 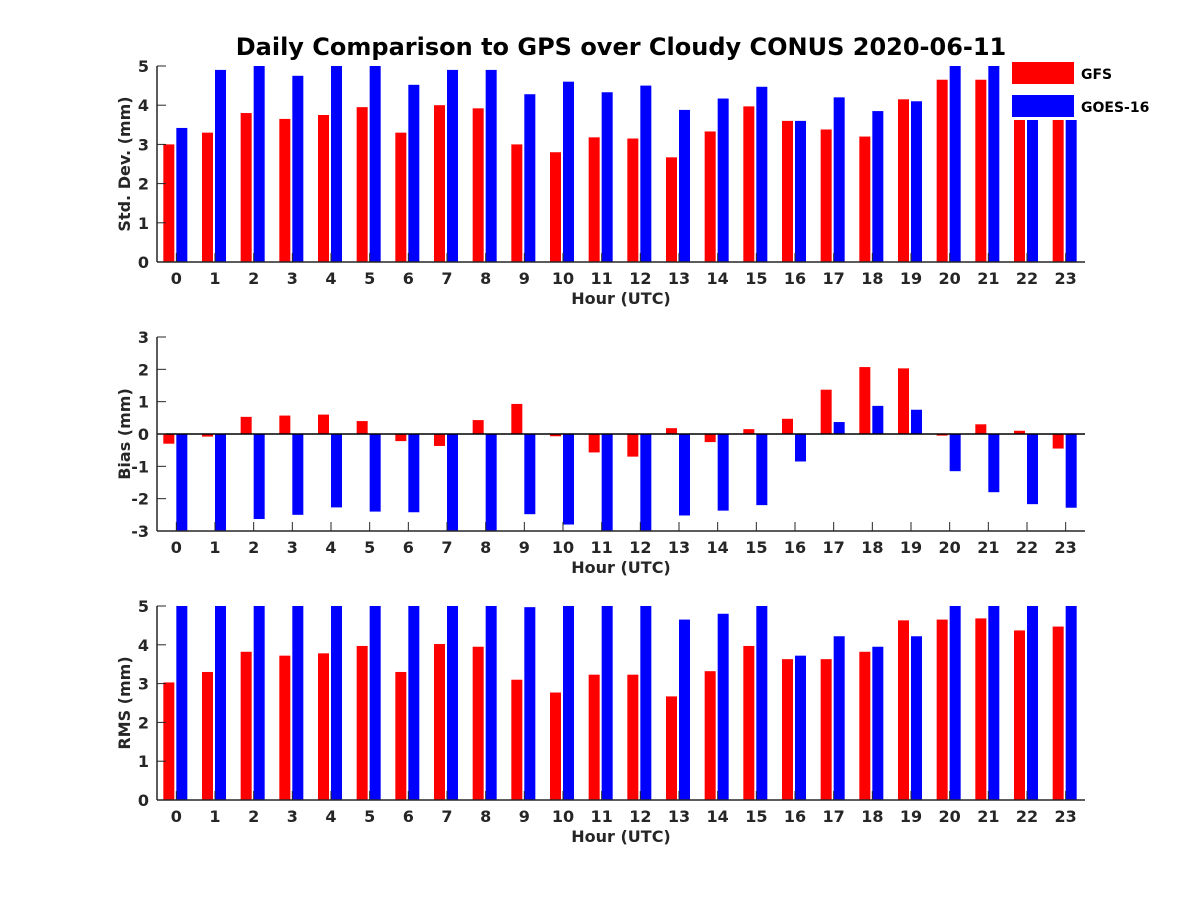 What do you see at coordinates (253, 278) in the screenshot?
I see `x-tick-label: 2` at bounding box center [253, 278].